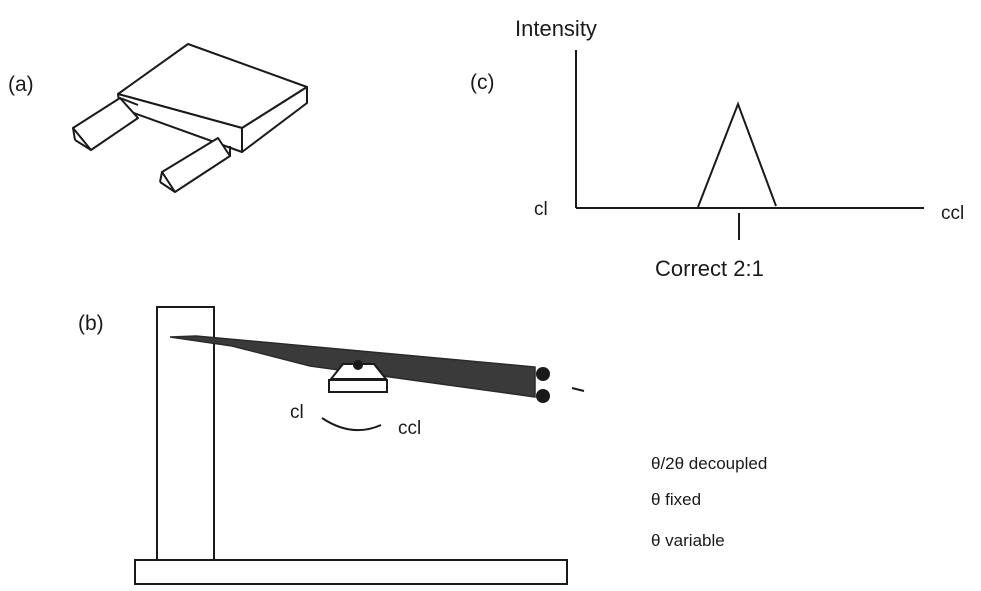  What do you see at coordinates (351, 572) in the screenshot?
I see `base-plate` at bounding box center [351, 572].